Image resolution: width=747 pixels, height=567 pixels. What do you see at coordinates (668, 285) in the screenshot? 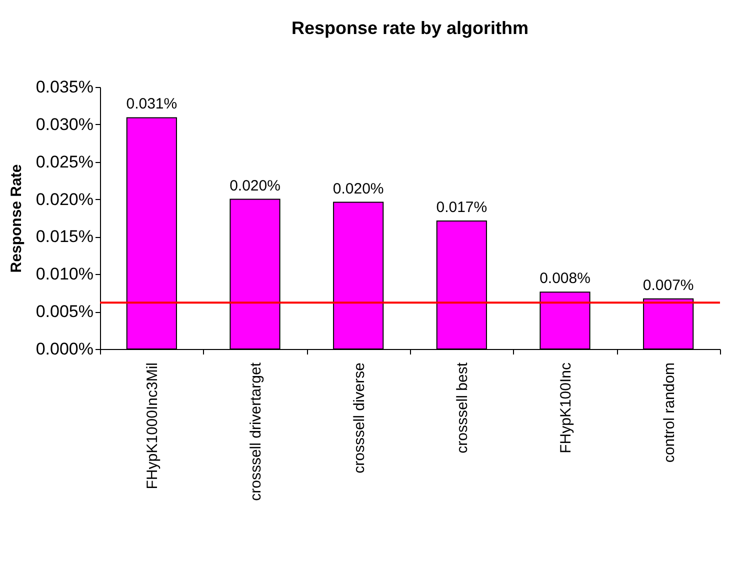
I see `data-label: 0.007%` at bounding box center [668, 285].